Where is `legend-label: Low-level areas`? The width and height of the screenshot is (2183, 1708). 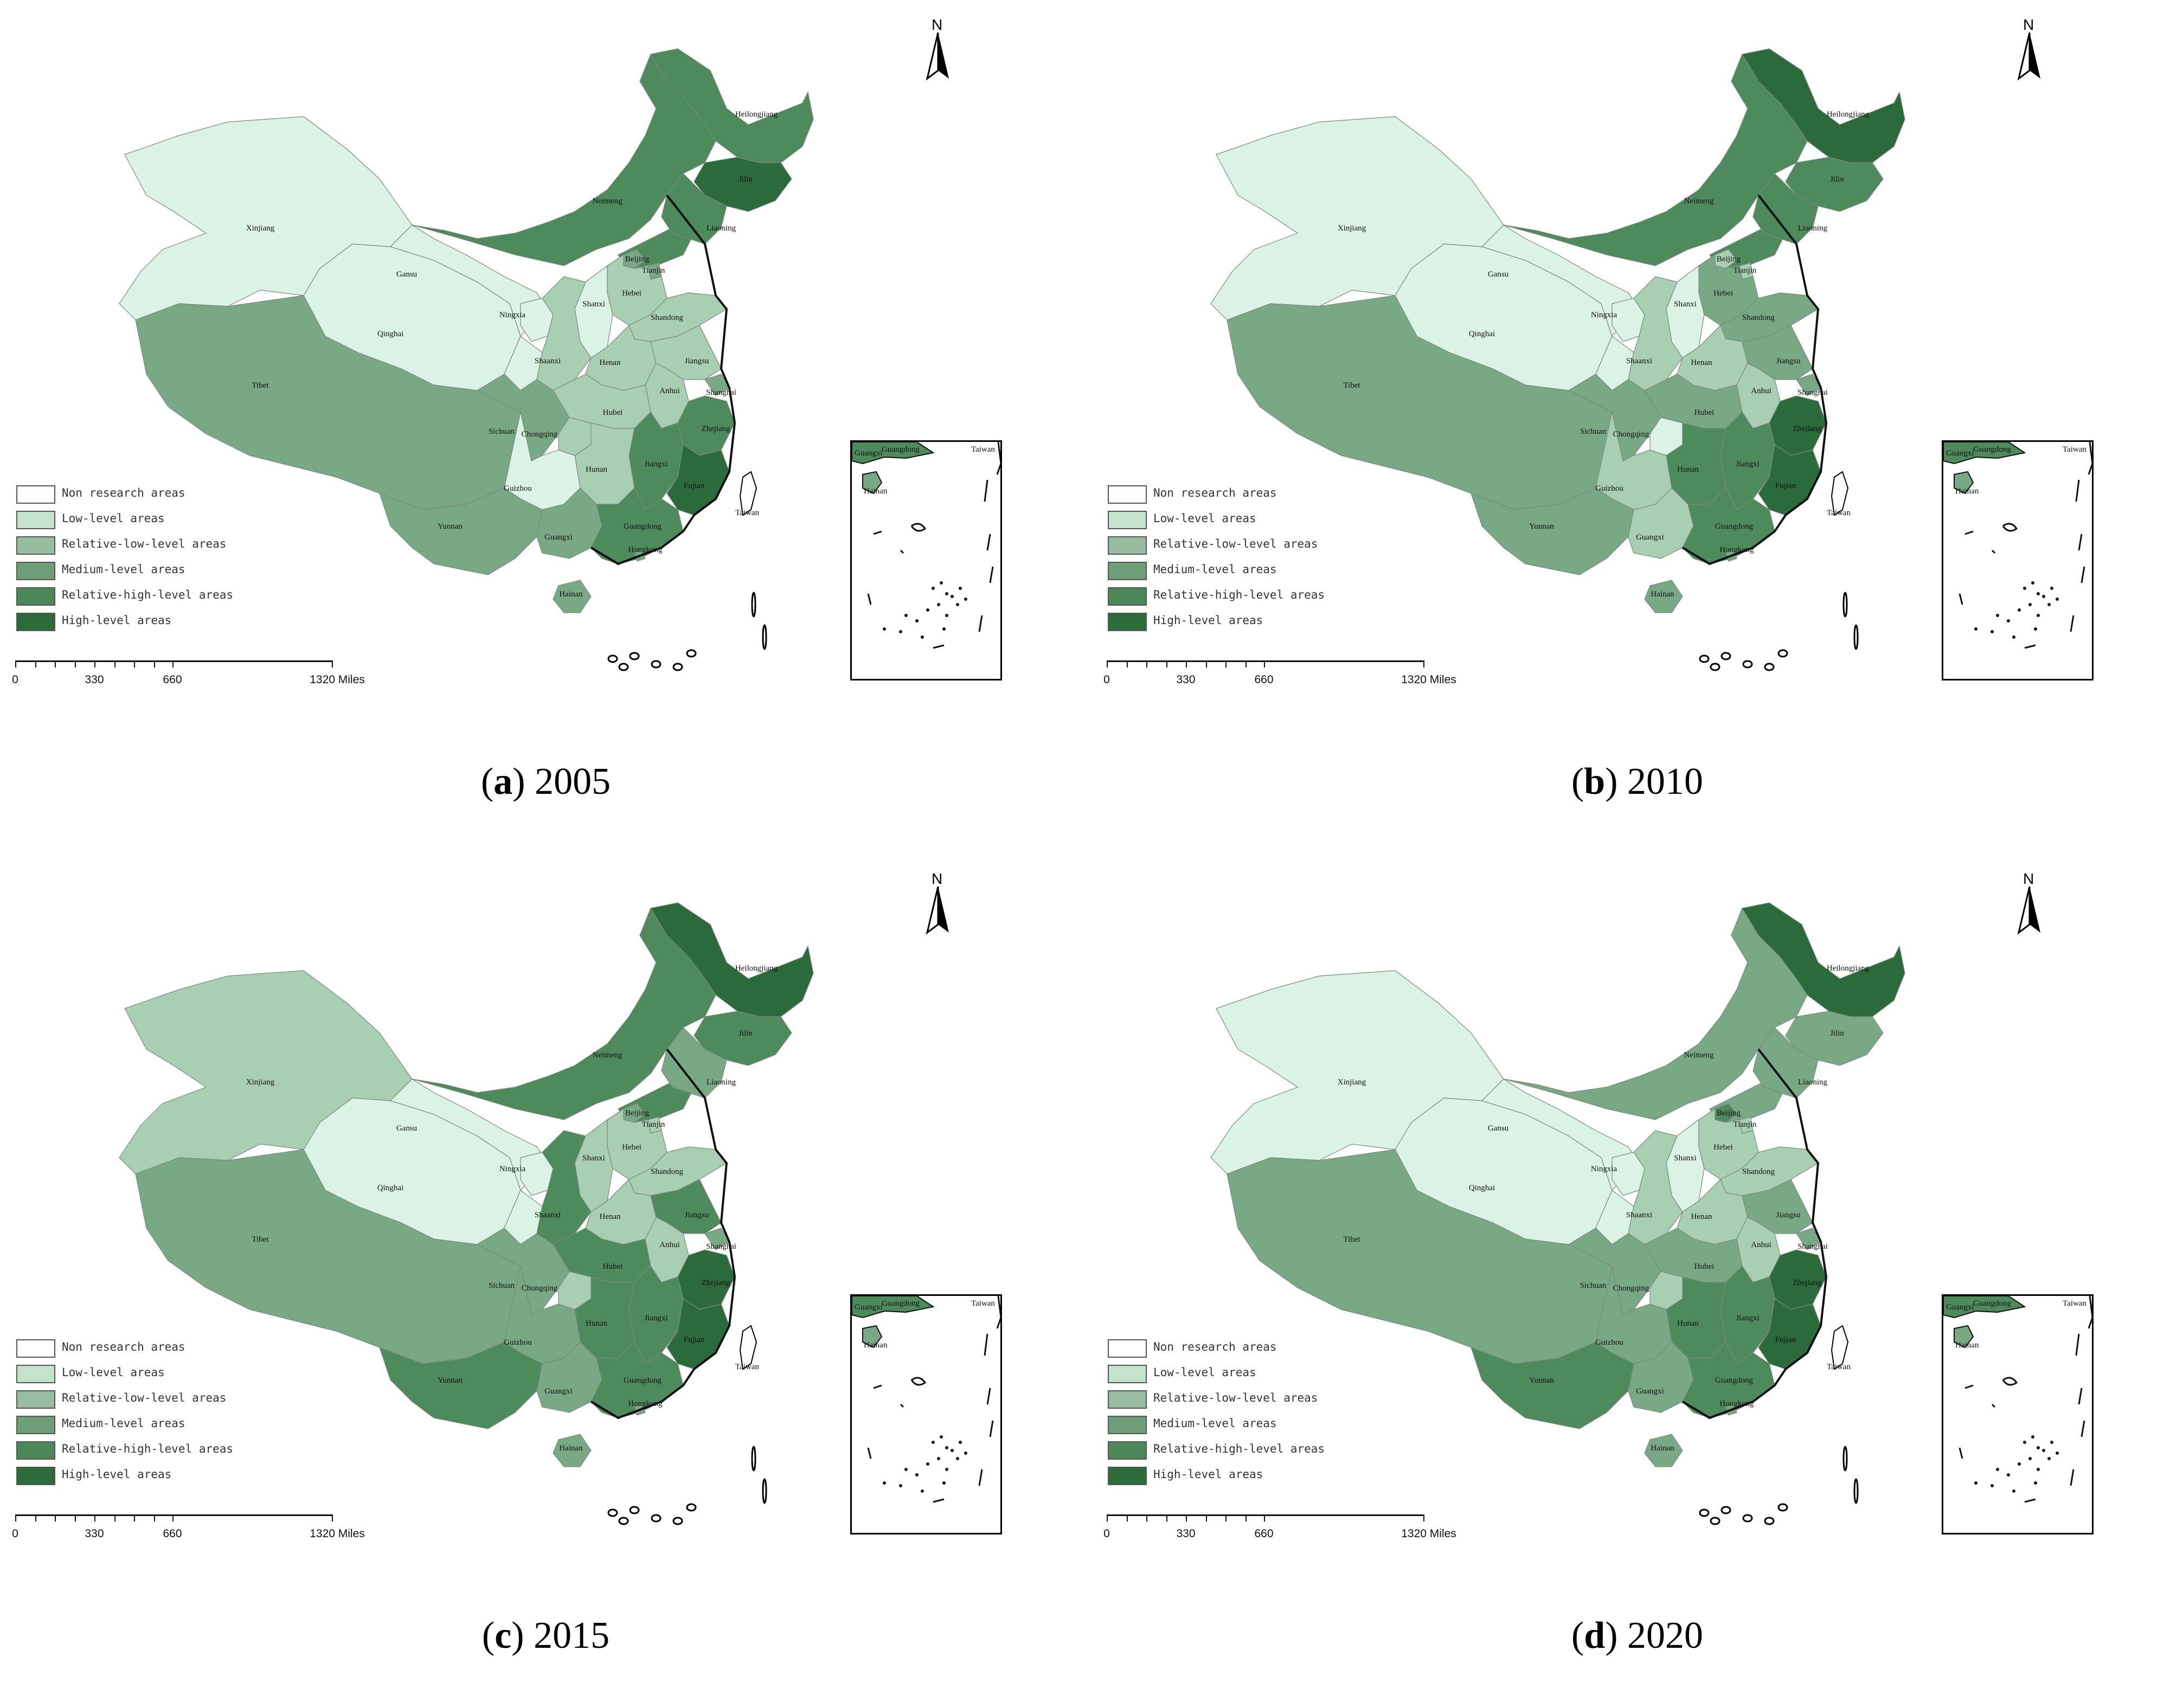 legend-label: Low-level areas is located at coordinates (113, 518).